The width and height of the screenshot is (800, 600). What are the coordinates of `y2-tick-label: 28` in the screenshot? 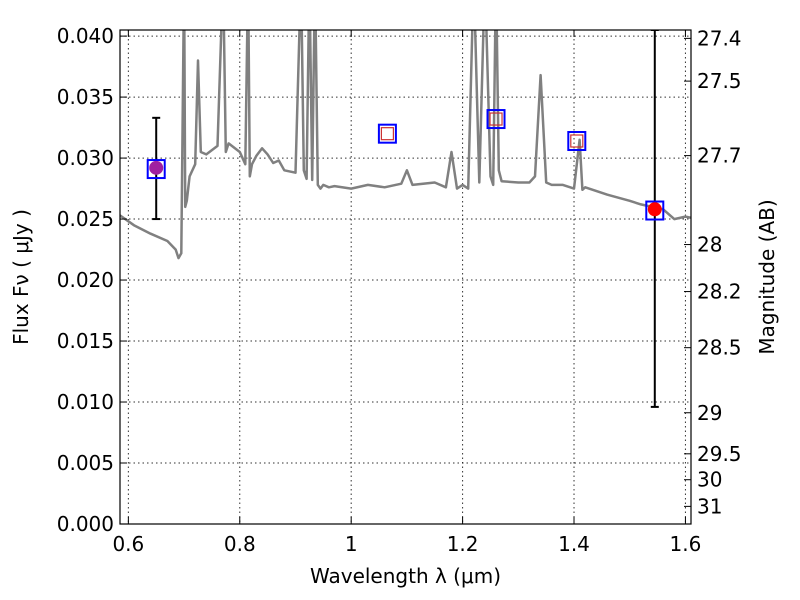 It's located at (709, 245).